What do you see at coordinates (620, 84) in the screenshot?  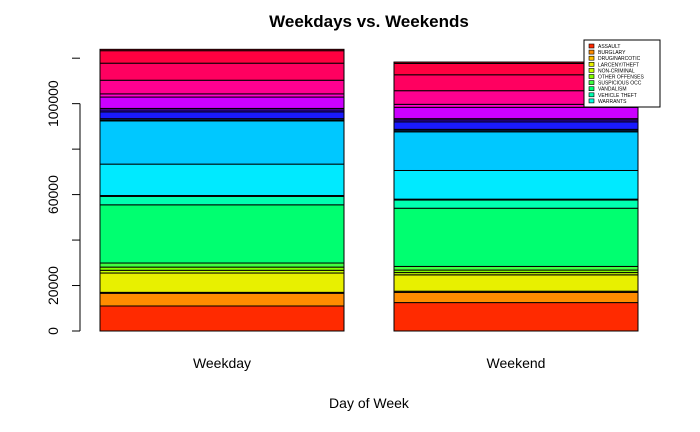 I see `legend-label: SUSPICIOUS OCC` at bounding box center [620, 84].